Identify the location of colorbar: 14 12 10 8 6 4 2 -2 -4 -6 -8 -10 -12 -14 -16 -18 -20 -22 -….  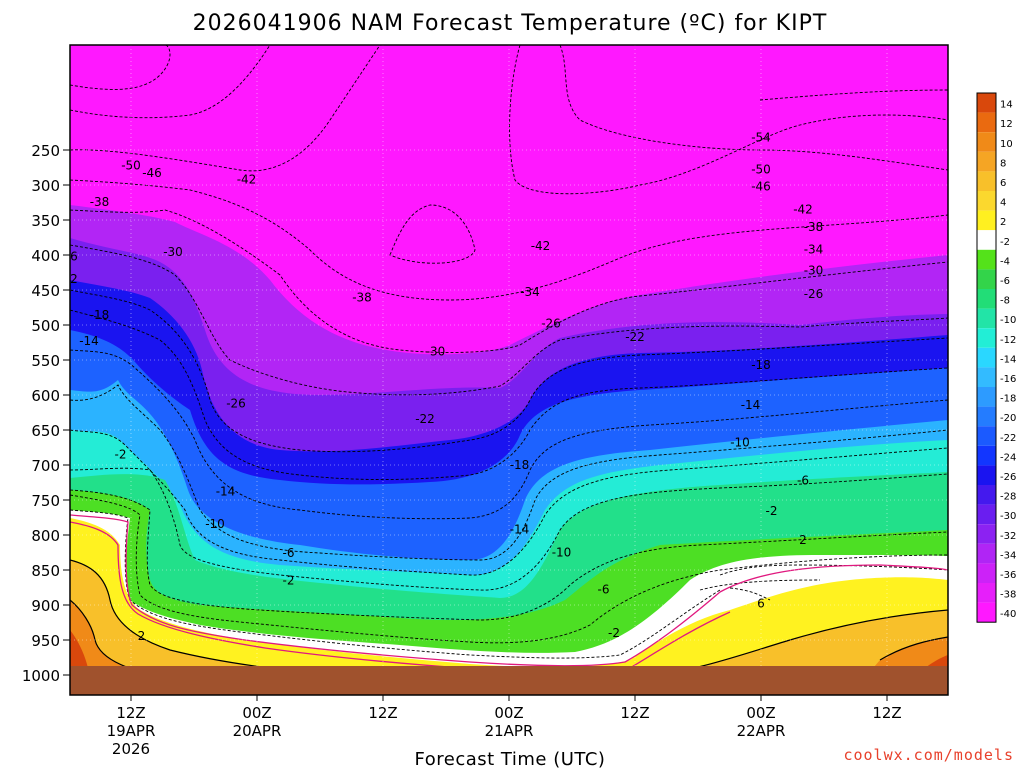
(996, 357).